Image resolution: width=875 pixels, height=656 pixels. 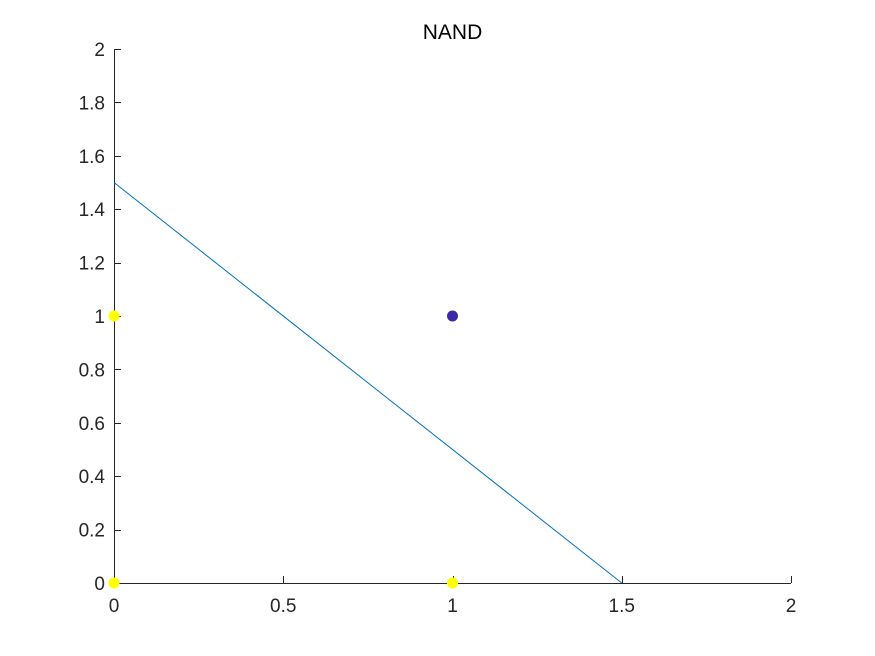 What do you see at coordinates (92, 477) in the screenshot?
I see `y-tick-label: 0.4` at bounding box center [92, 477].